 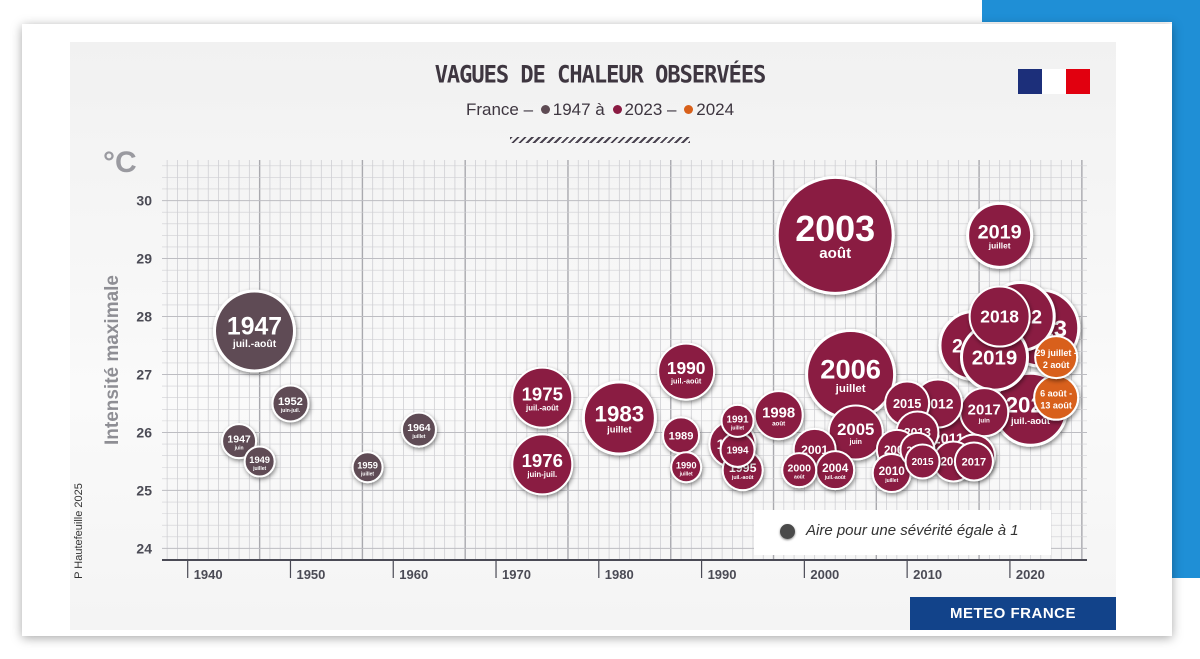 I want to click on bubble-label: 1983, so click(x=620, y=413).